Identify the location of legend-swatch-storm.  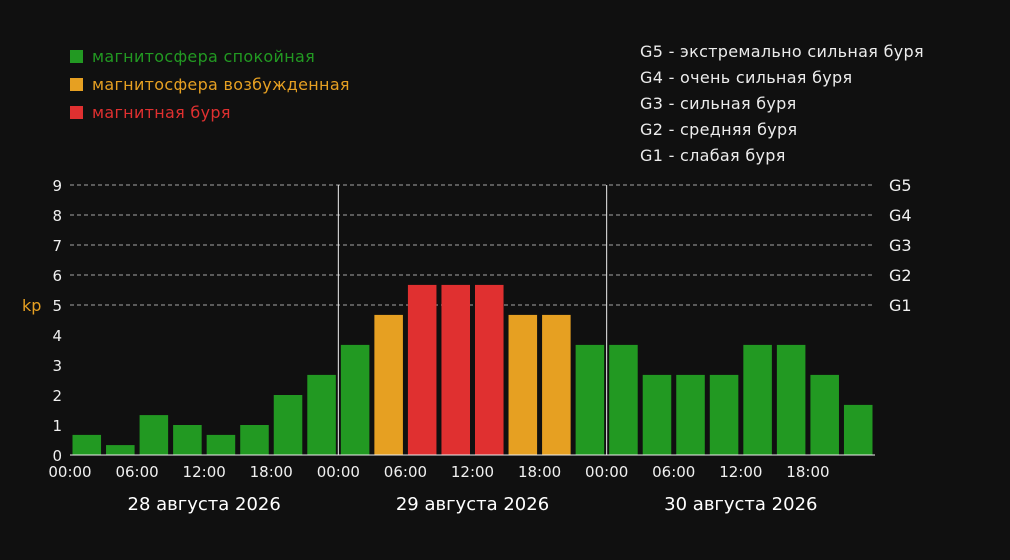
(76, 112).